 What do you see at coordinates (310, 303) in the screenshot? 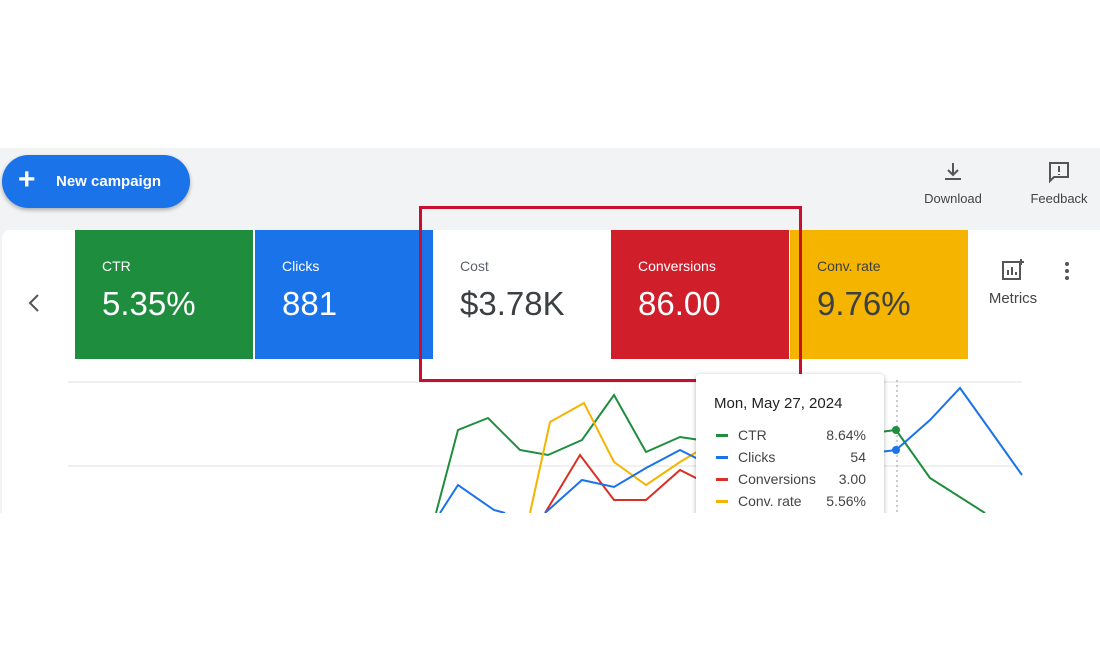
I see `scorecard-value: 881` at bounding box center [310, 303].